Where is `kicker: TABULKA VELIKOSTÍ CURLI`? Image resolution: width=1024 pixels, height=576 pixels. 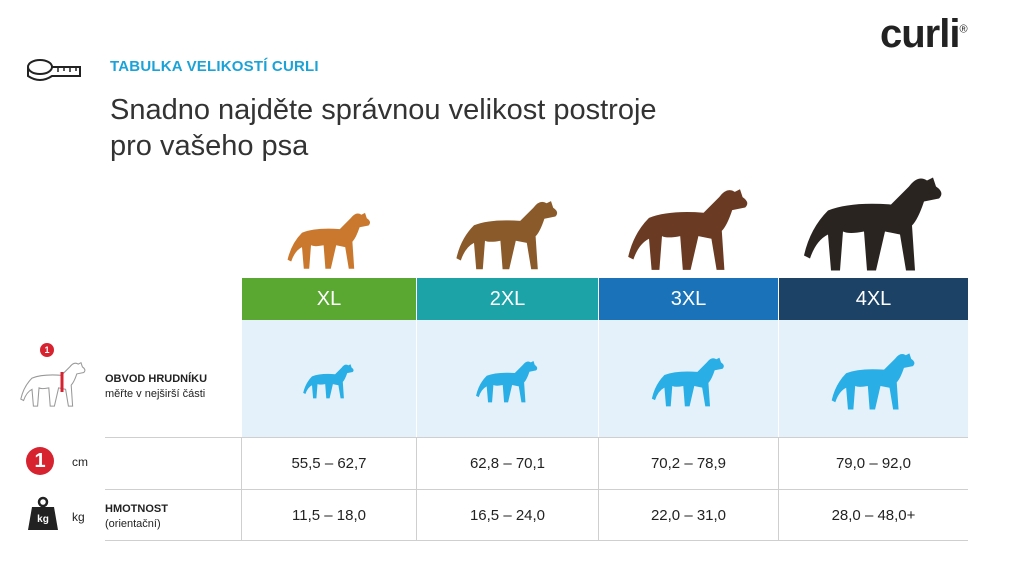 kicker: TABULKA VELIKOSTÍ CURLI is located at coordinates (214, 66).